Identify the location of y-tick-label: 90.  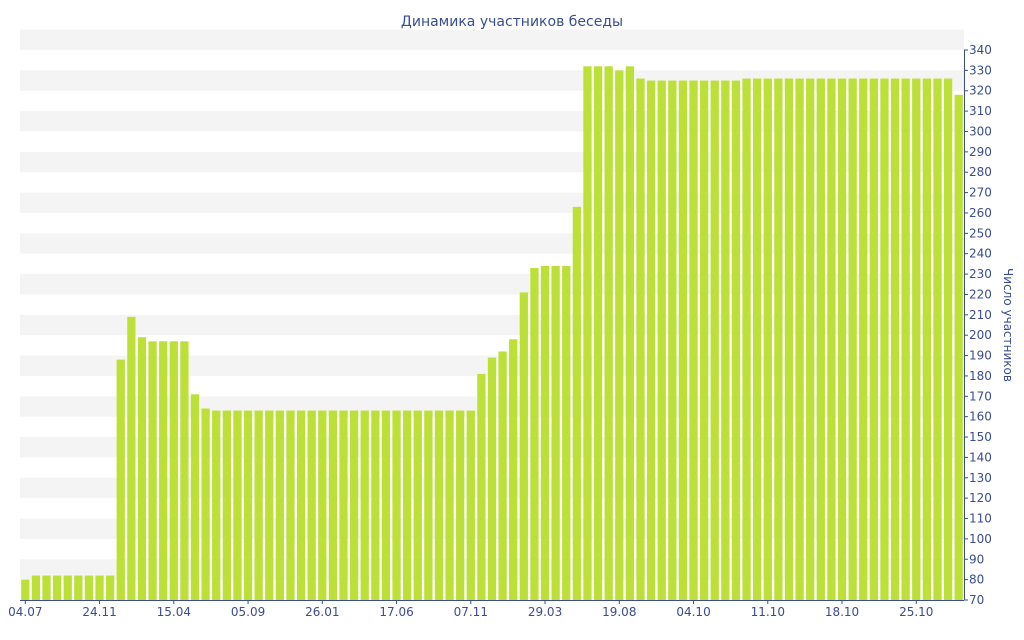
(976, 559).